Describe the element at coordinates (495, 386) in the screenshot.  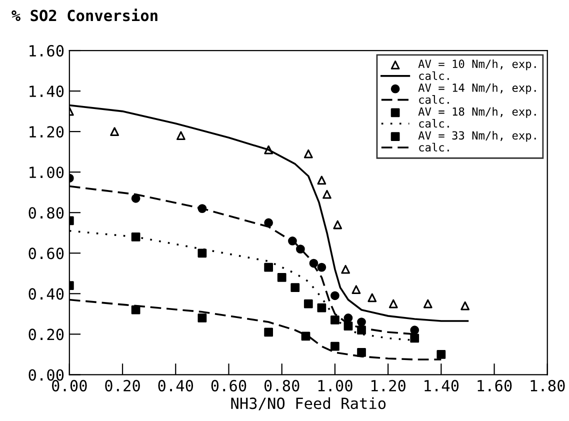
I see `x-tick-label: 1.60` at that location.